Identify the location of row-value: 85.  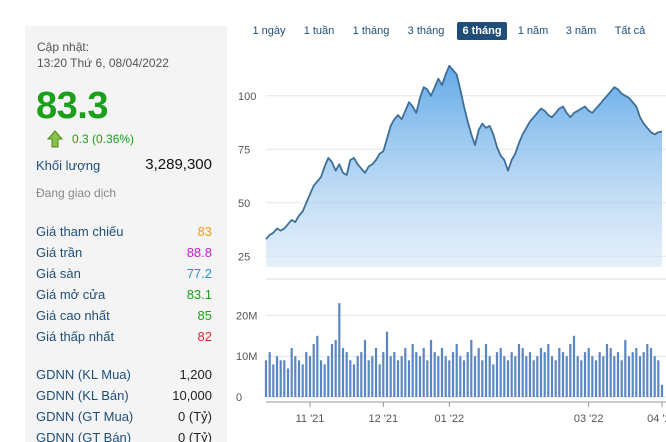
(204, 315).